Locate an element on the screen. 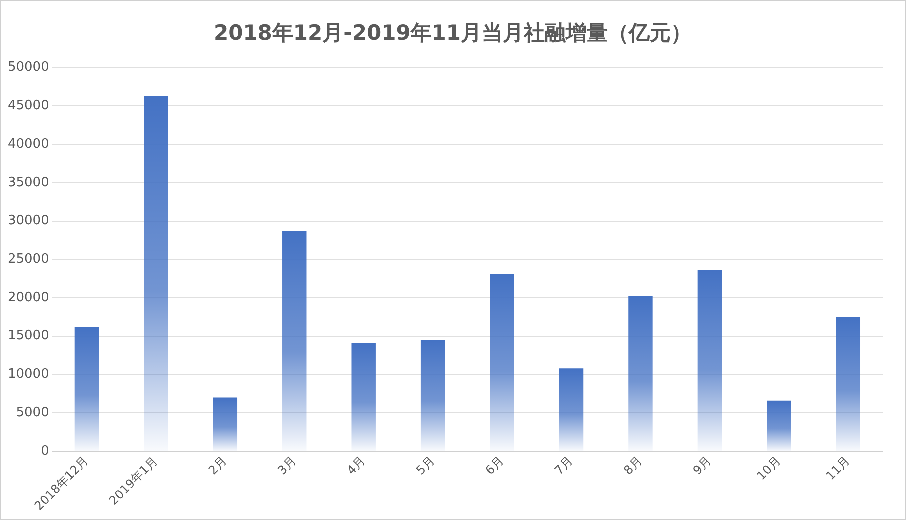 The image size is (906, 520). x-tick-label: 8月 is located at coordinates (633, 466).